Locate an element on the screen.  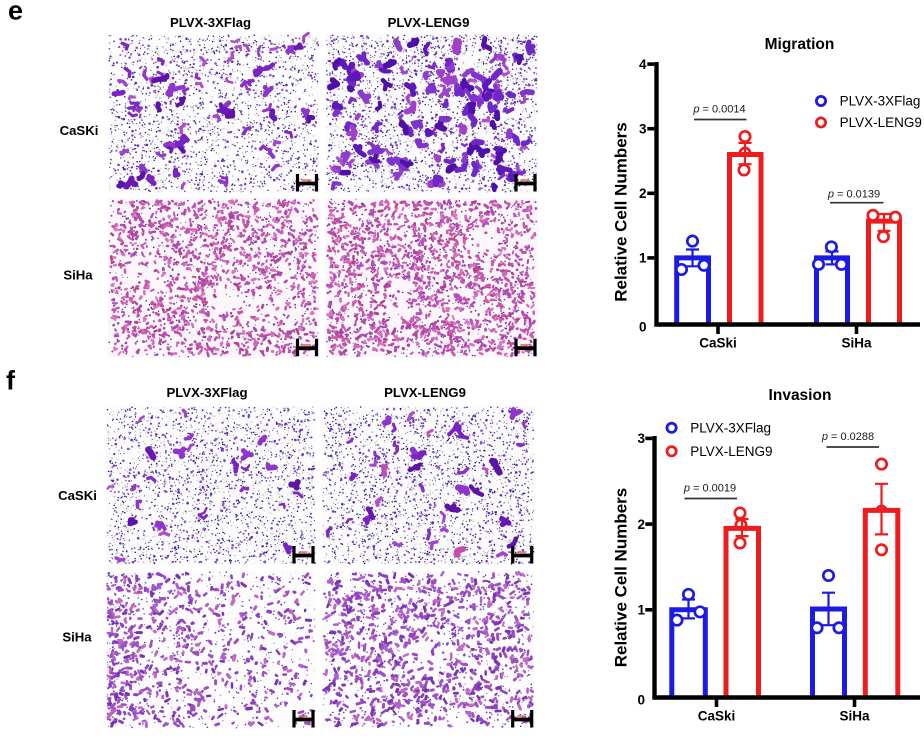
svg-text: p = 0.0014 is located at coordinates (718, 110).